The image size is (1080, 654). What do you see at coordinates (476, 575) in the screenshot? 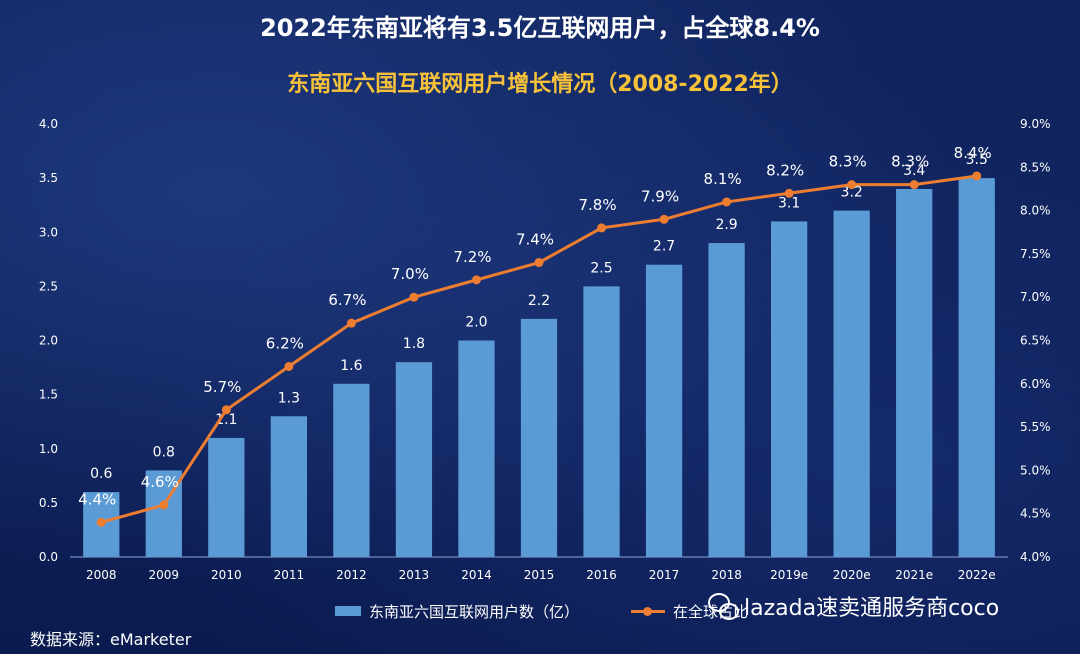
I see `x-tick-label: 2014` at bounding box center [476, 575].